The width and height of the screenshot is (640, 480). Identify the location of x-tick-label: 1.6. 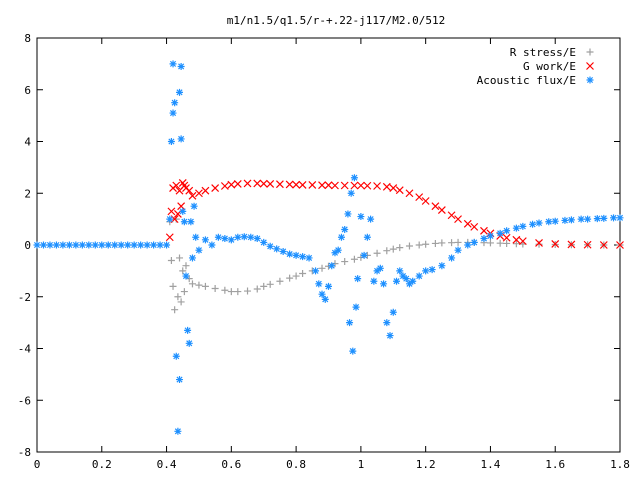
(555, 464).